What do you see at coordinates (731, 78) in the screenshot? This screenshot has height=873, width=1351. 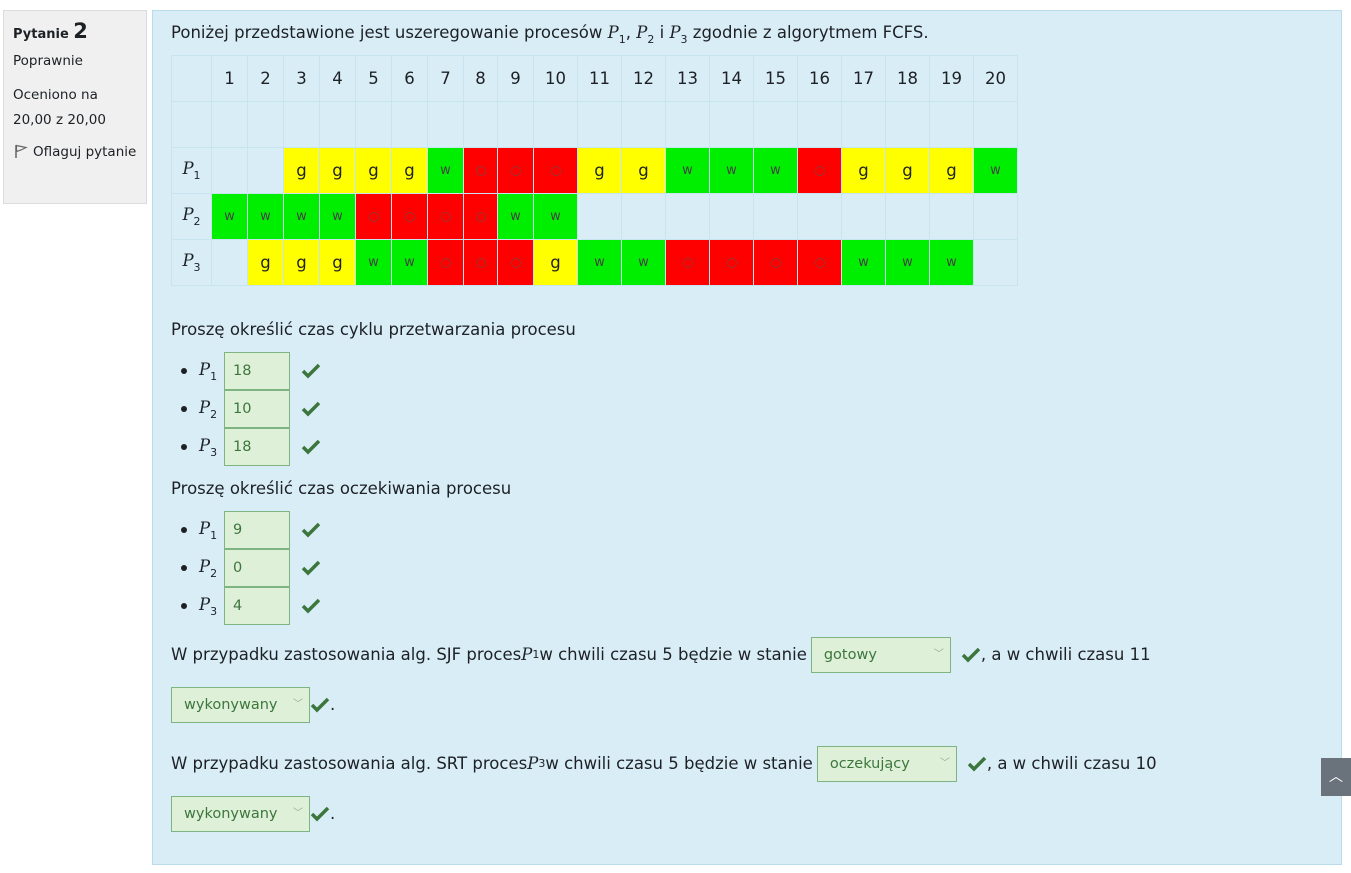 I see `time-column-header: 14` at bounding box center [731, 78].